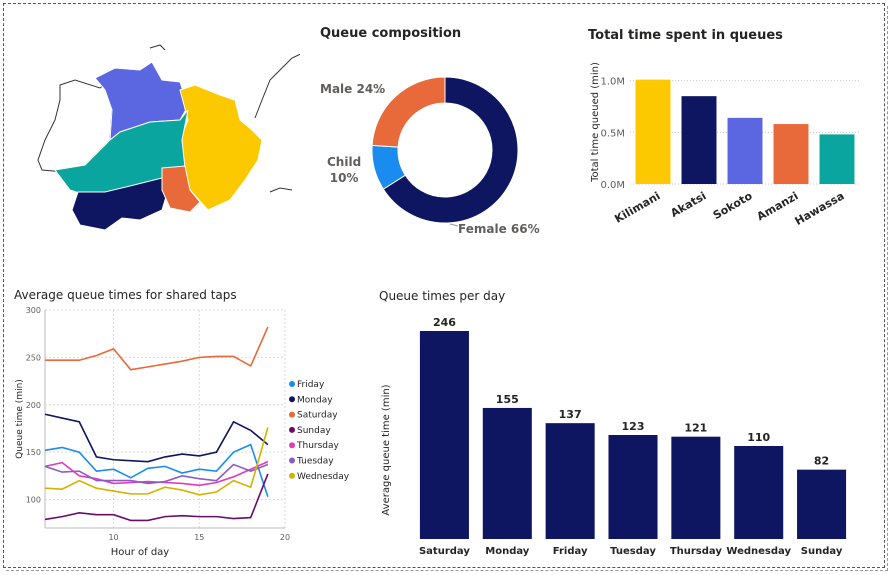 Image resolution: width=891 pixels, height=575 pixels. I want to click on per-day-bar-wednesday, so click(759, 492).